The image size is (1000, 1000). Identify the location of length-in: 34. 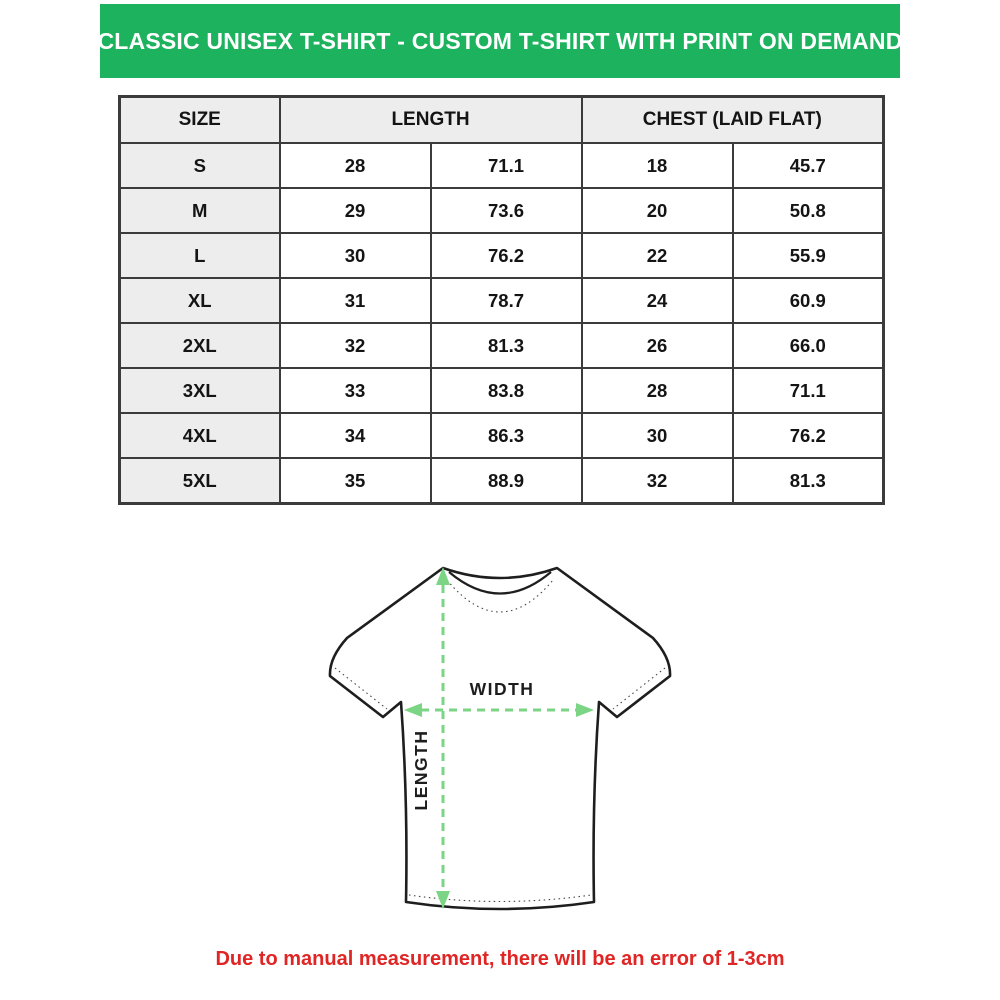
(355, 435).